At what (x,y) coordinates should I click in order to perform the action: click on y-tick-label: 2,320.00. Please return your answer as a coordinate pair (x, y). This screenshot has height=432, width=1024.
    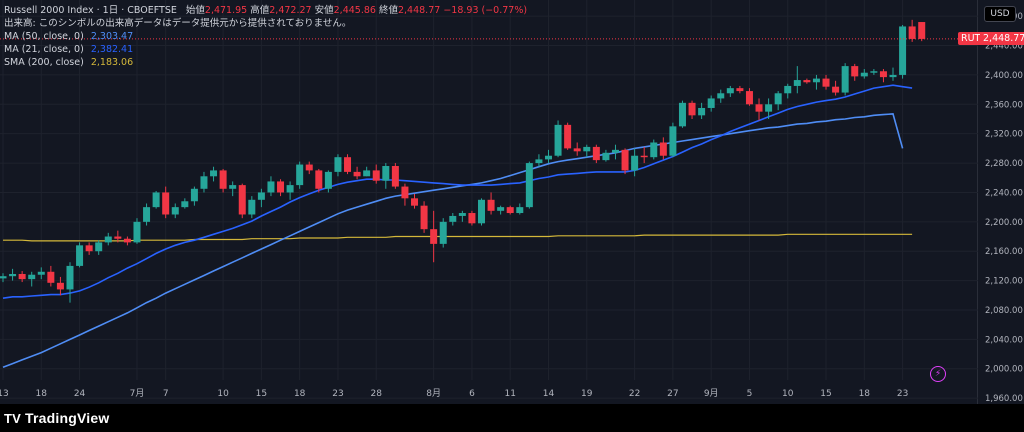
    Looking at the image, I should click on (1004, 135).